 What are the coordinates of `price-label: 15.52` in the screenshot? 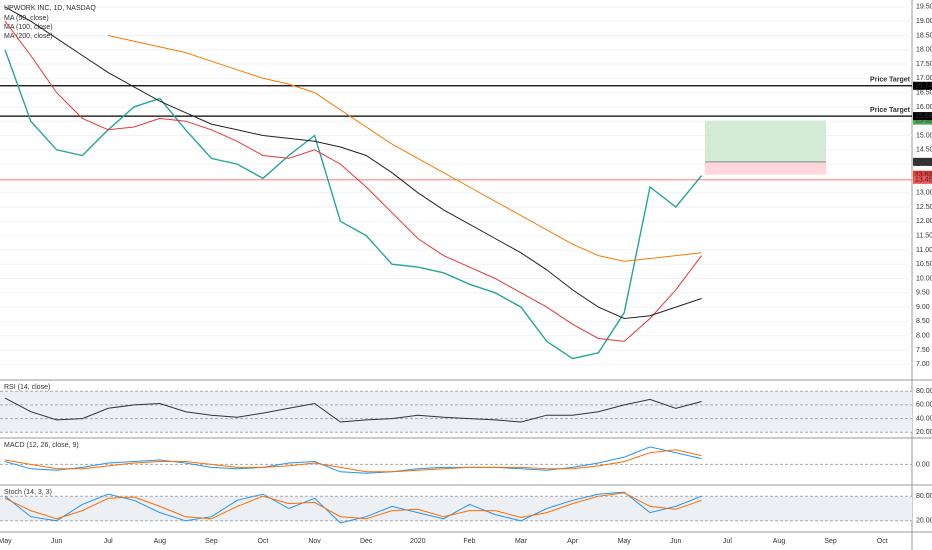 It's located at (923, 121).